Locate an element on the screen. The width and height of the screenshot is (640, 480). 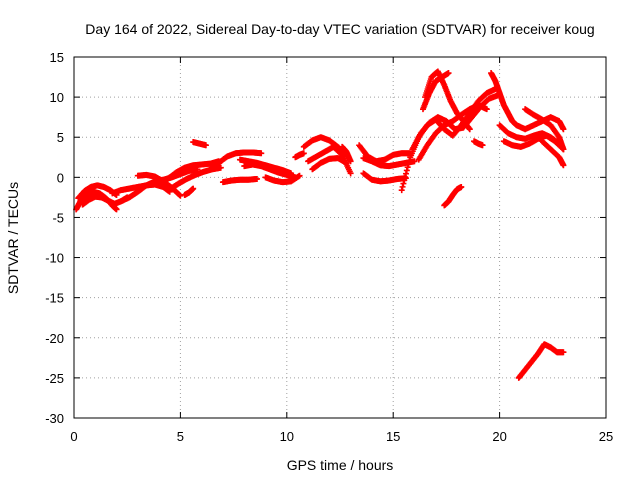
y-tick-label: -5 is located at coordinates (58, 217).